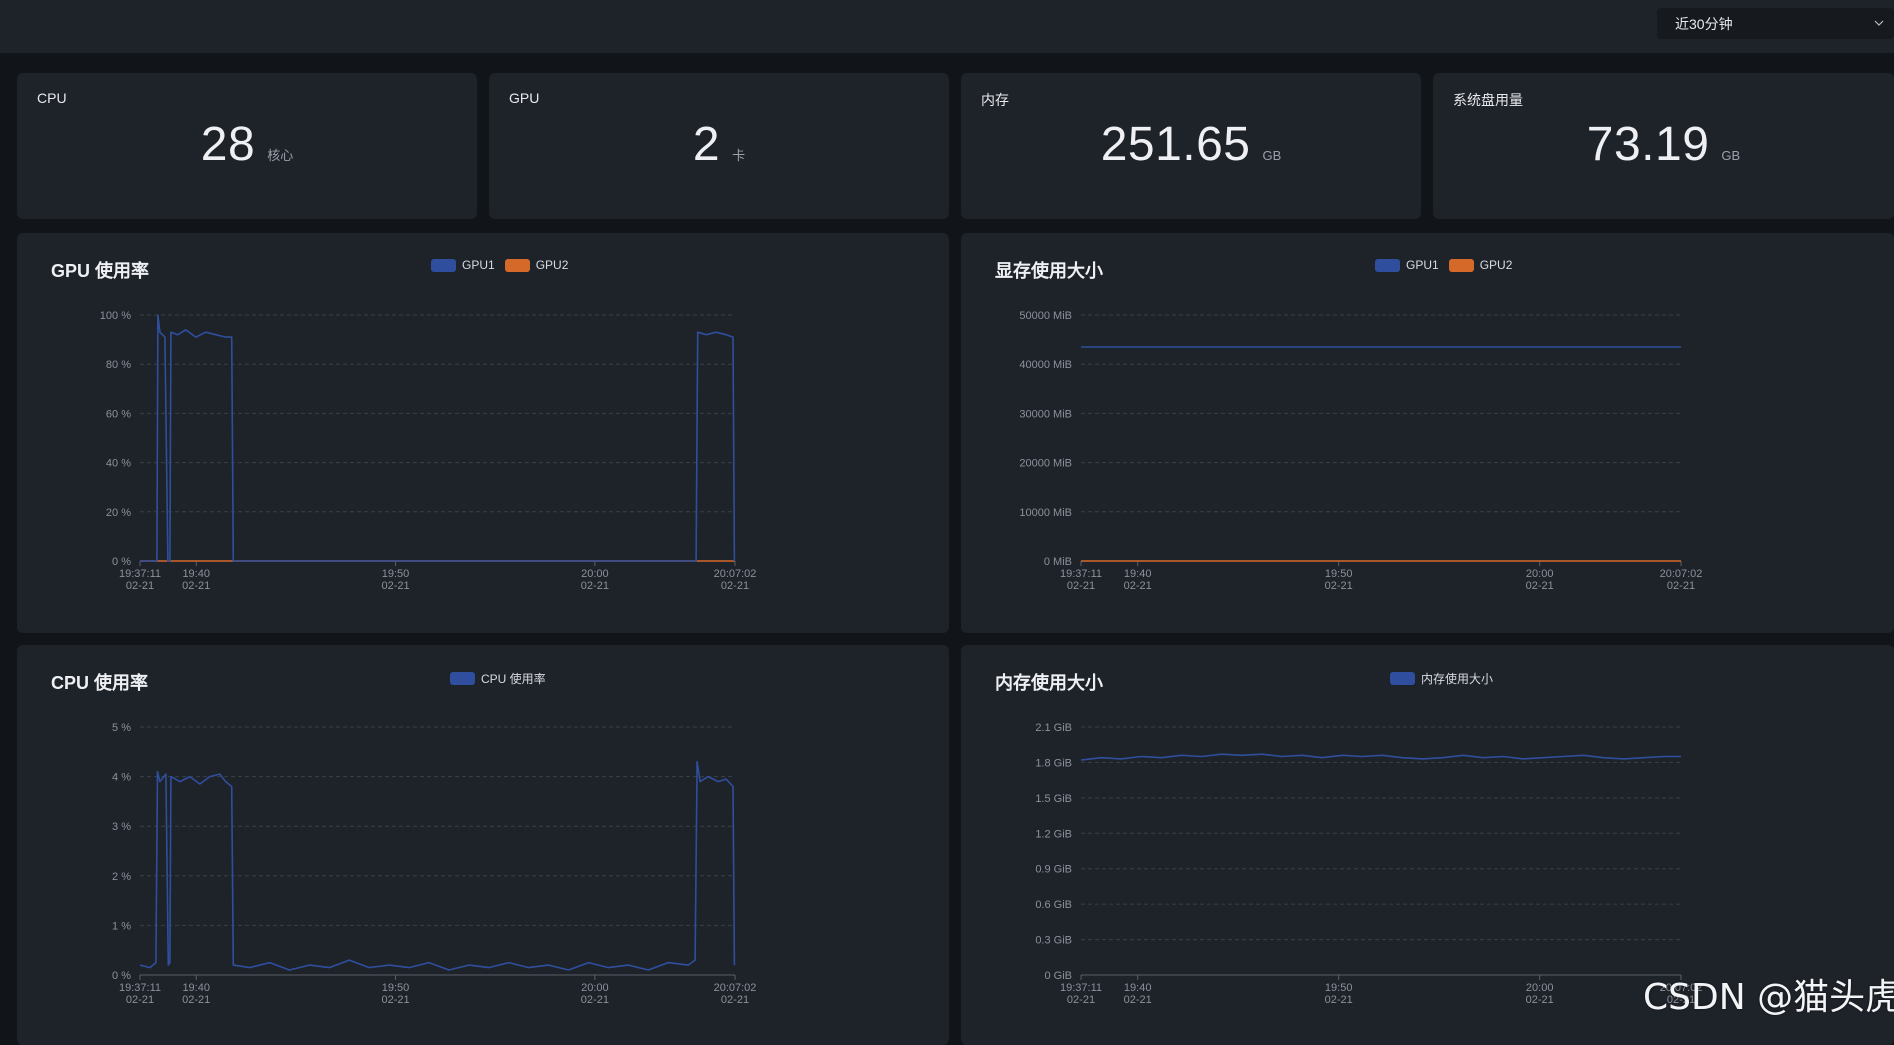 The width and height of the screenshot is (1894, 1045). I want to click on y-tick-label: 0 MiB, so click(1058, 562).